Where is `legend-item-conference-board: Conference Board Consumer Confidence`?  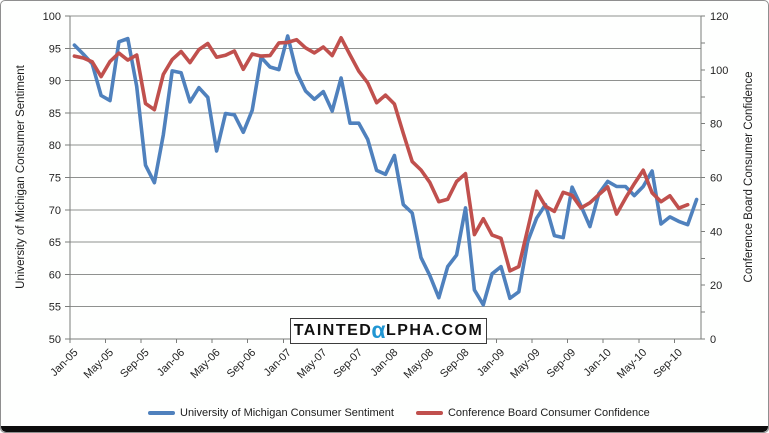 legend-item-conference-board: Conference Board Consumer Confidence is located at coordinates (532, 412).